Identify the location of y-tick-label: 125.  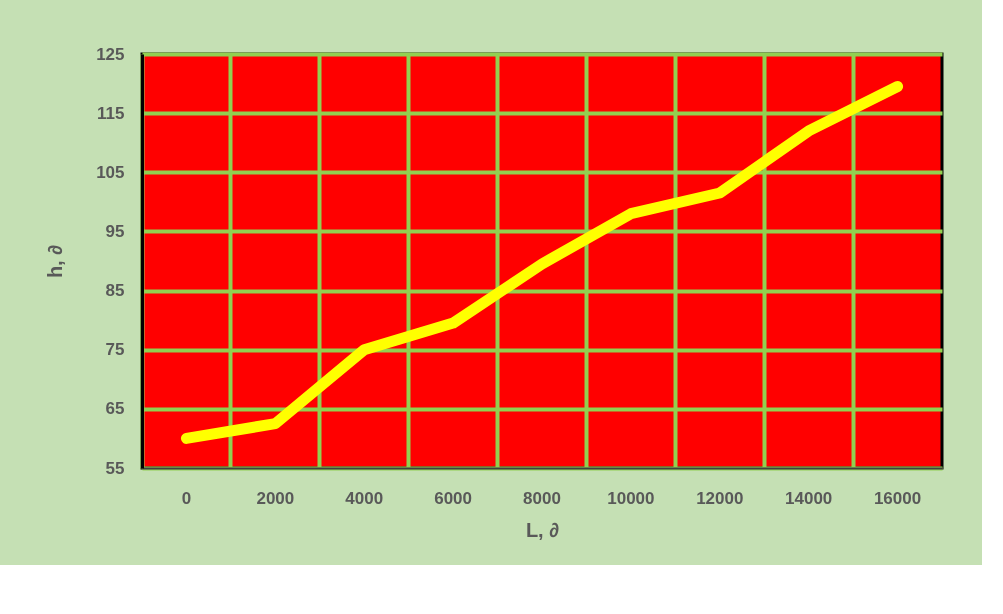
(110, 54).